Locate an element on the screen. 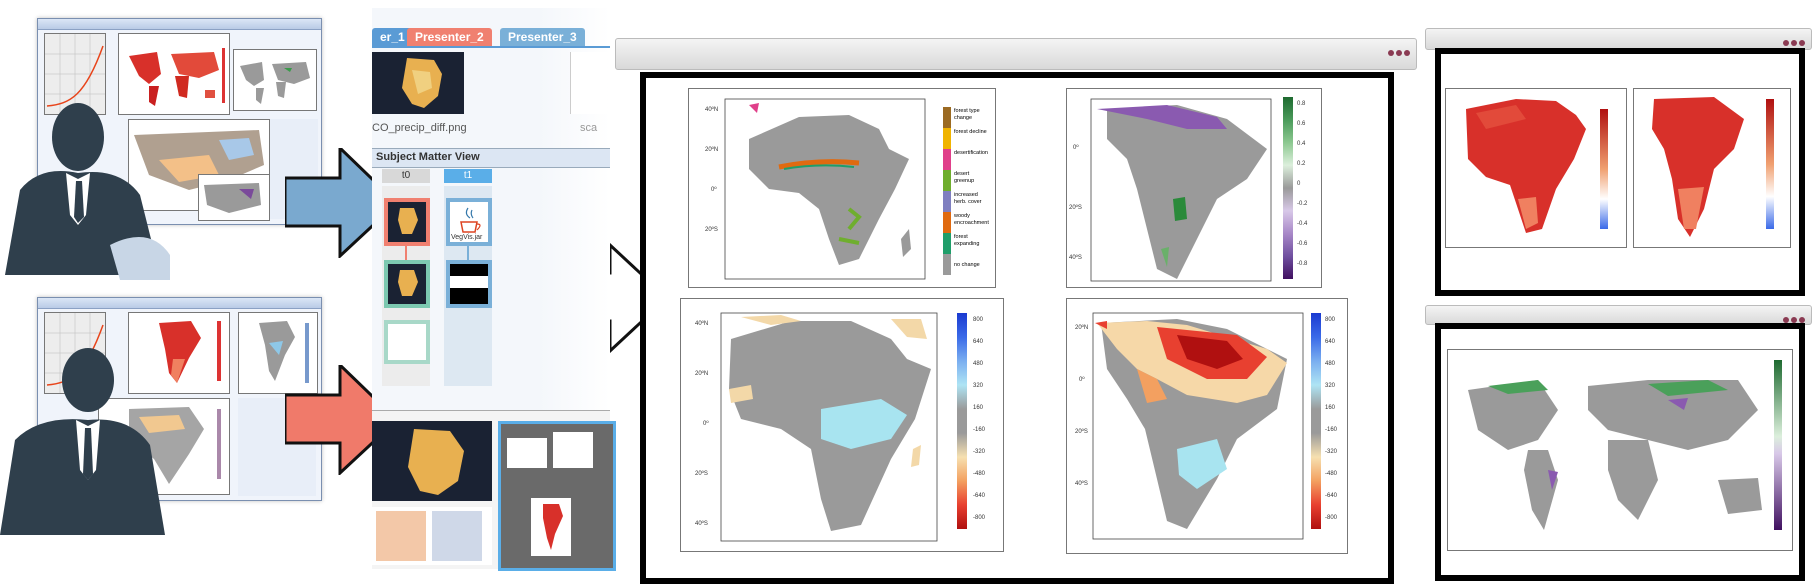  legend-label: 0.4 is located at coordinates (1301, 144).